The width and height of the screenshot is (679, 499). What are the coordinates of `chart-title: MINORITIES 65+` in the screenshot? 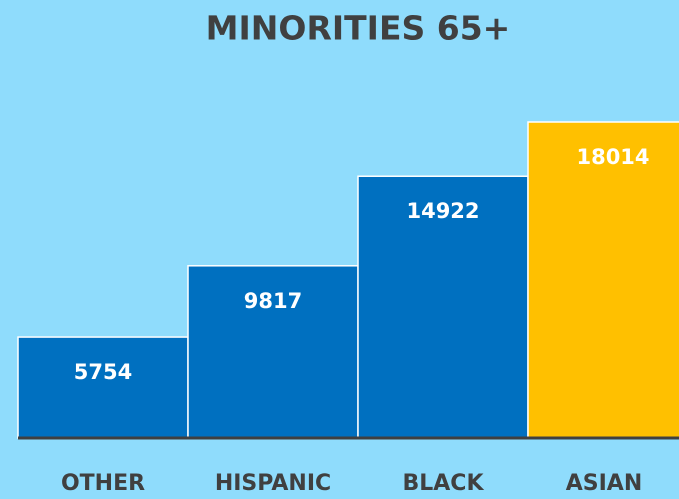 It's located at (358, 28).